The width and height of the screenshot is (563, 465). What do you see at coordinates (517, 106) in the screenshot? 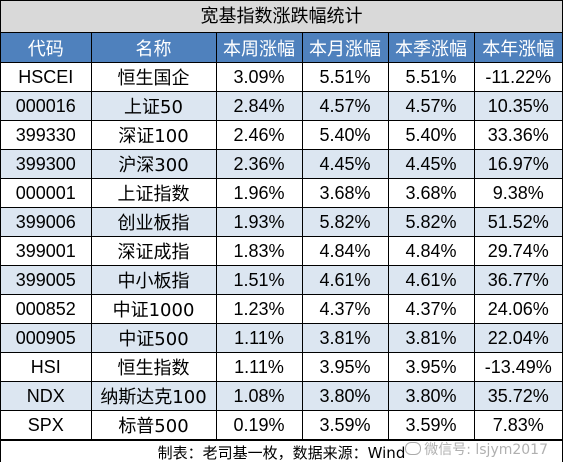
I see `cell-year: 10.35%` at bounding box center [517, 106].